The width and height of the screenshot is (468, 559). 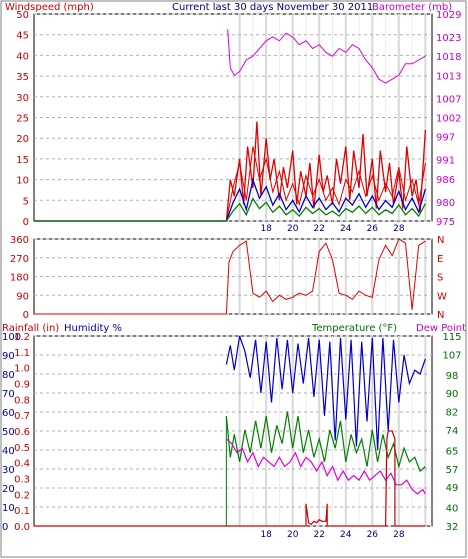 What do you see at coordinates (22, 296) in the screenshot?
I see `direction-tick-label: 90` at bounding box center [22, 296].